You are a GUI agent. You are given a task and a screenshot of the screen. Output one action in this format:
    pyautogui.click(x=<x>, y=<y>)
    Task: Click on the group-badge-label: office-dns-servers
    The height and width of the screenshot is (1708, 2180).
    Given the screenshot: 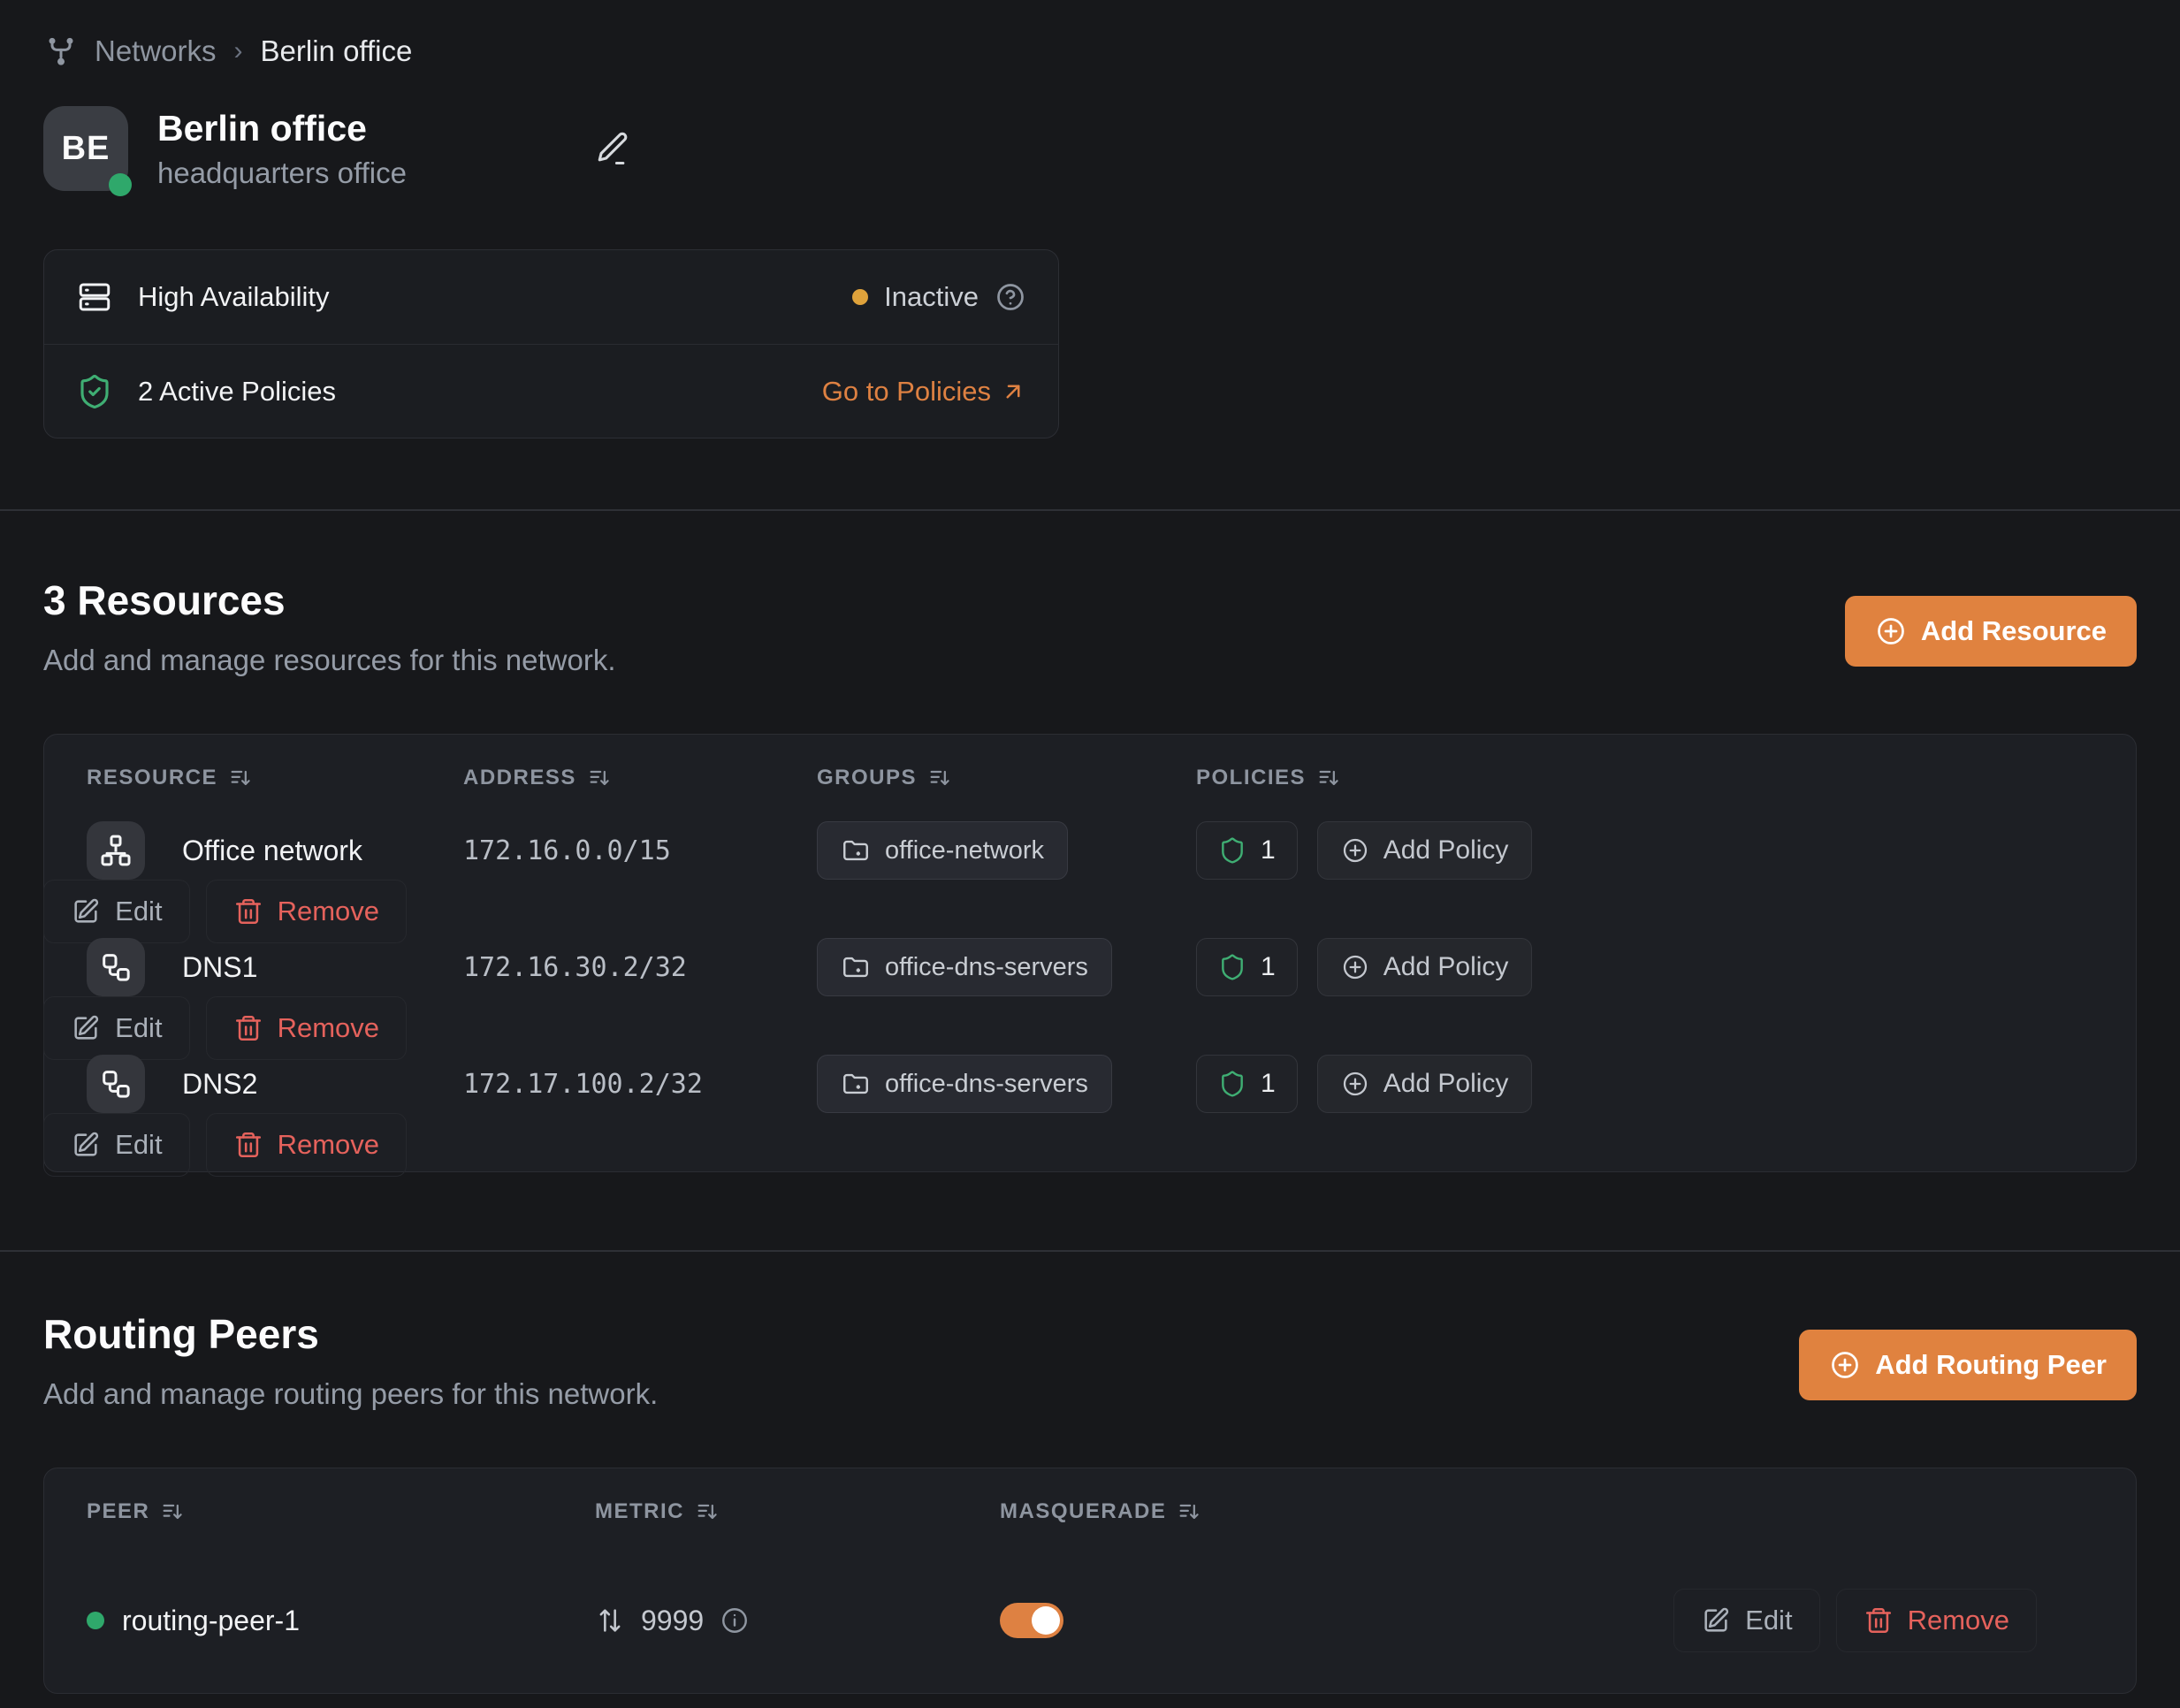 What is the action you would take?
    pyautogui.click(x=986, y=966)
    